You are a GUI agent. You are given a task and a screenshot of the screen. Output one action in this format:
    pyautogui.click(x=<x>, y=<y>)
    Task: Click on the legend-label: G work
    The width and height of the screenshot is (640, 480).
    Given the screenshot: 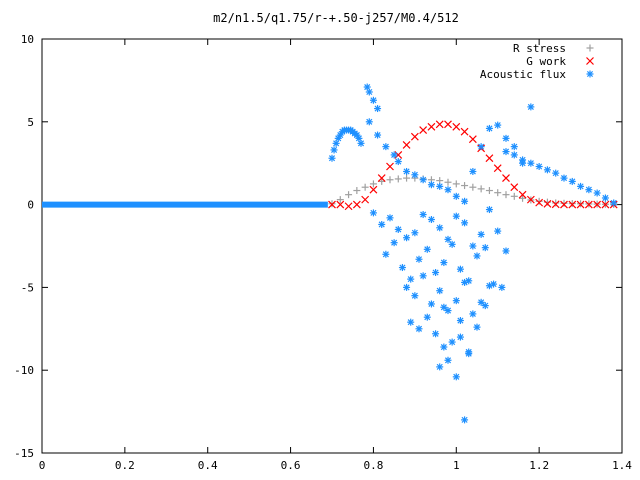 What is the action you would take?
    pyautogui.click(x=546, y=61)
    